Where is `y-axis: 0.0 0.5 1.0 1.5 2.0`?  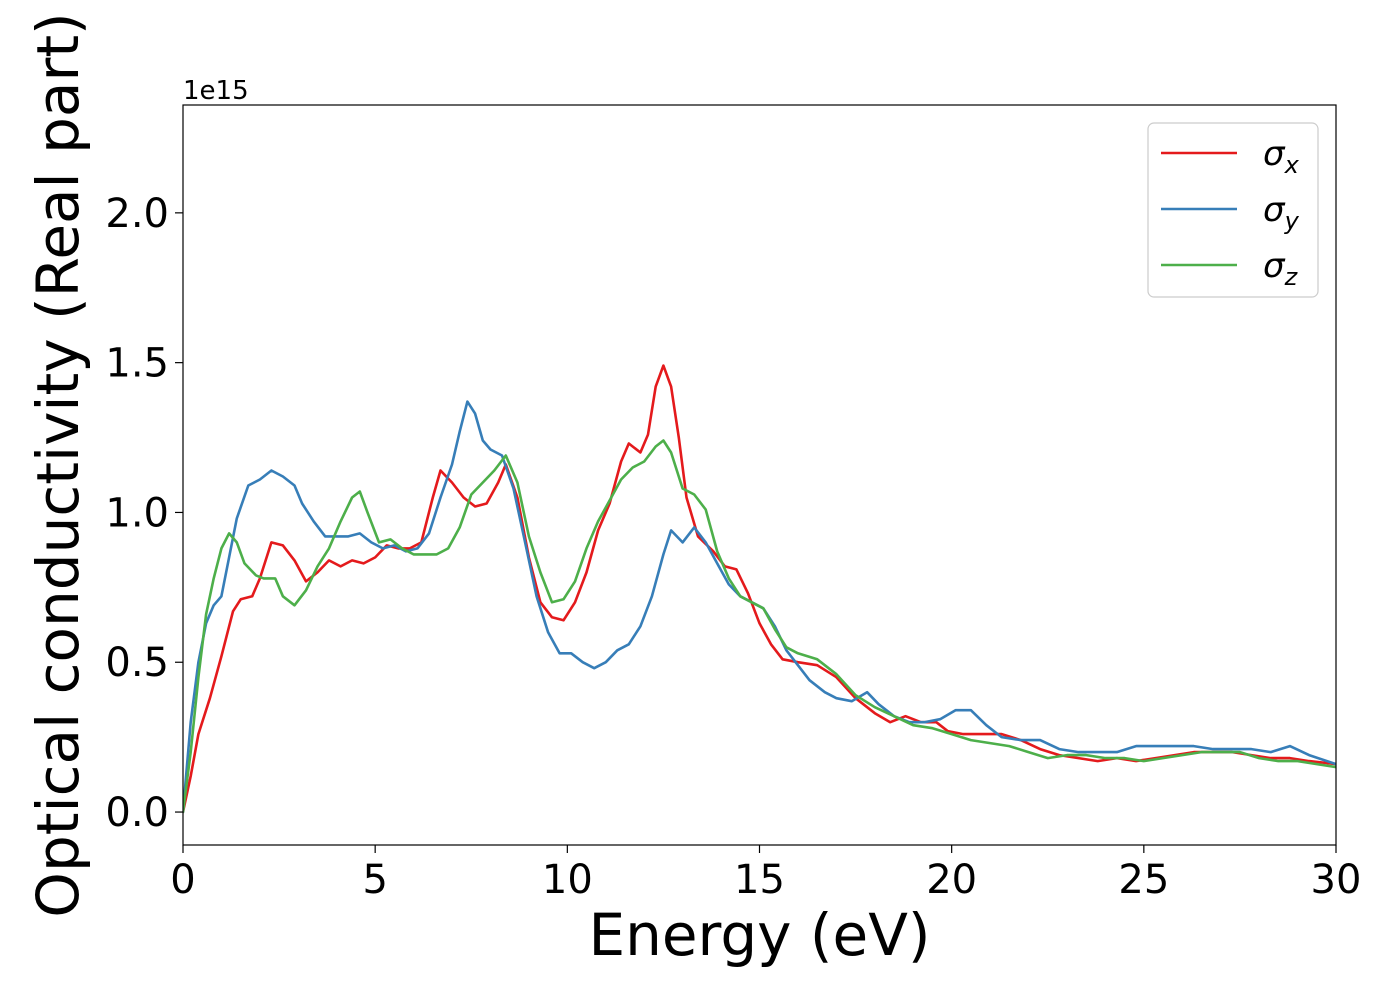 y-axis: 0.0 0.5 1.0 1.5 2.0 is located at coordinates (144, 513).